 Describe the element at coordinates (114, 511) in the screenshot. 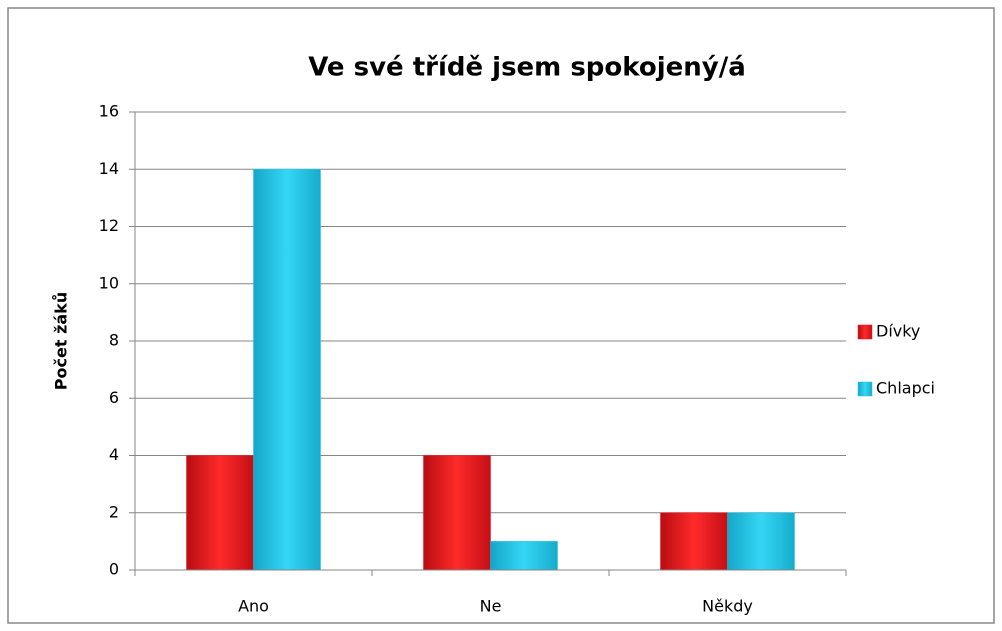

I see `y-tick-label: 2` at that location.